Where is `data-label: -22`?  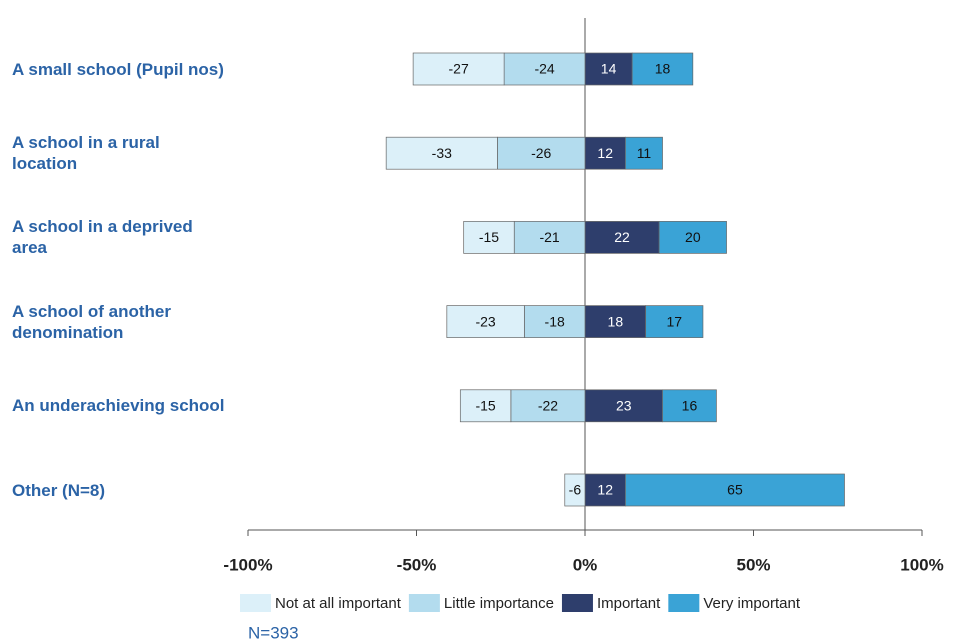 data-label: -22 is located at coordinates (548, 406).